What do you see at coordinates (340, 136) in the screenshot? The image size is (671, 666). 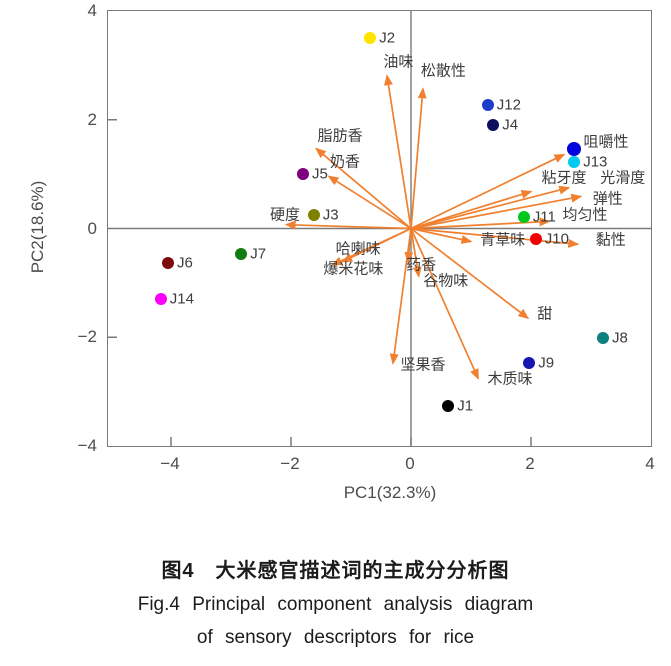 I see `vector-label-2: 脂肪香` at bounding box center [340, 136].